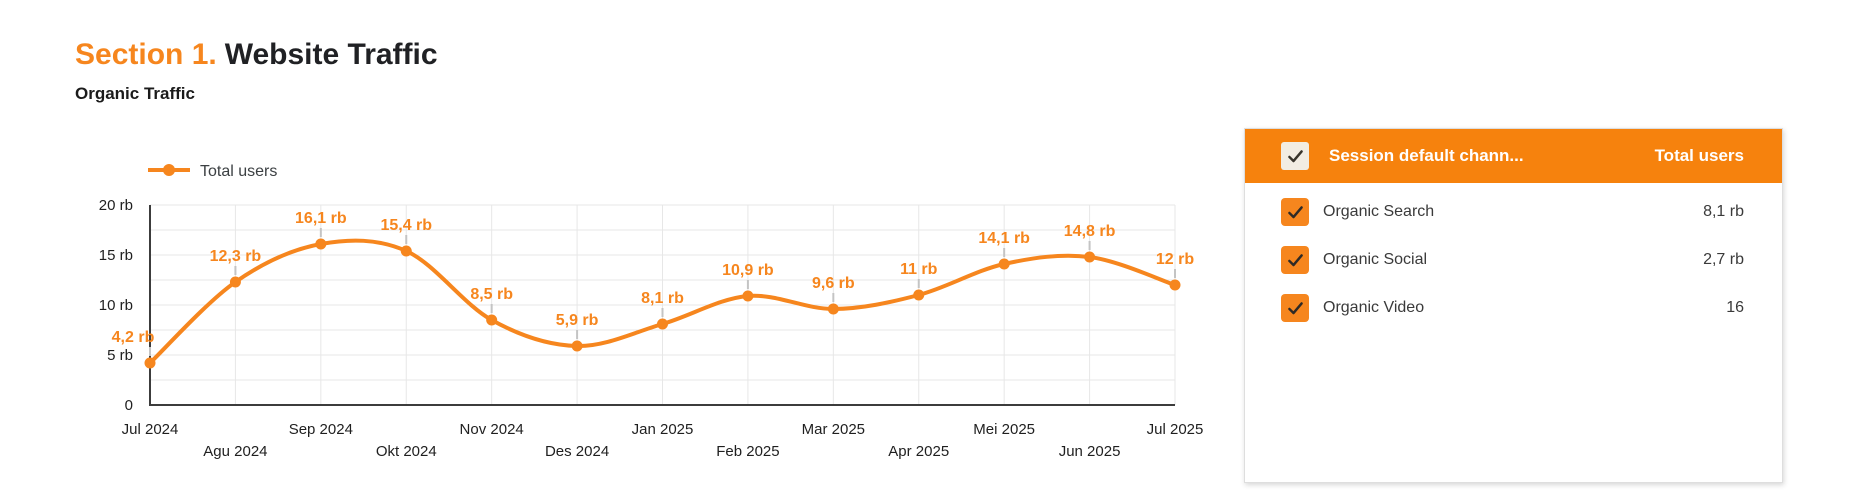 Image resolution: width=1850 pixels, height=498 pixels. What do you see at coordinates (748, 270) in the screenshot?
I see `svg-text: 10,9 rb` at bounding box center [748, 270].